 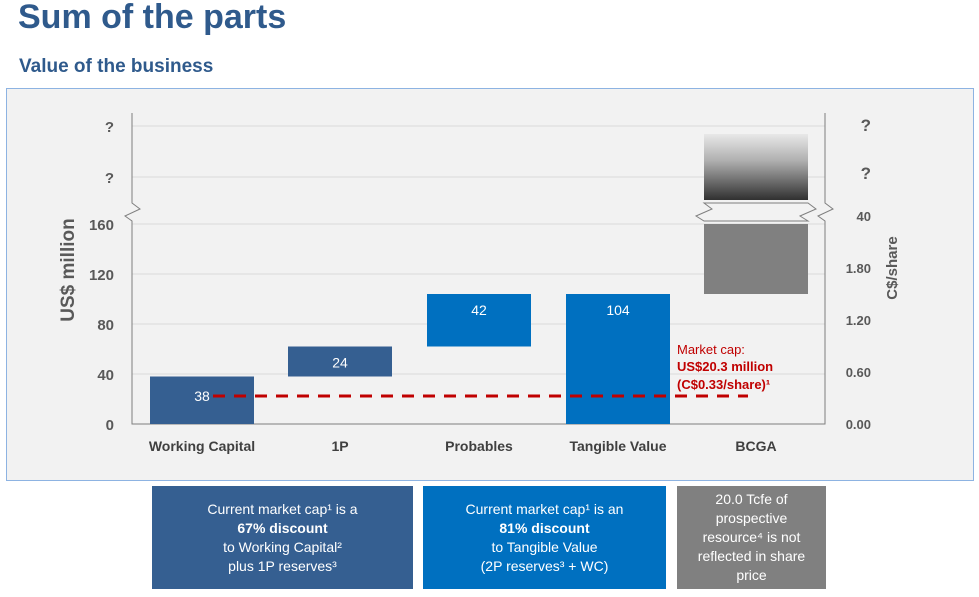 What do you see at coordinates (479, 310) in the screenshot?
I see `bar-value-label: 42` at bounding box center [479, 310].